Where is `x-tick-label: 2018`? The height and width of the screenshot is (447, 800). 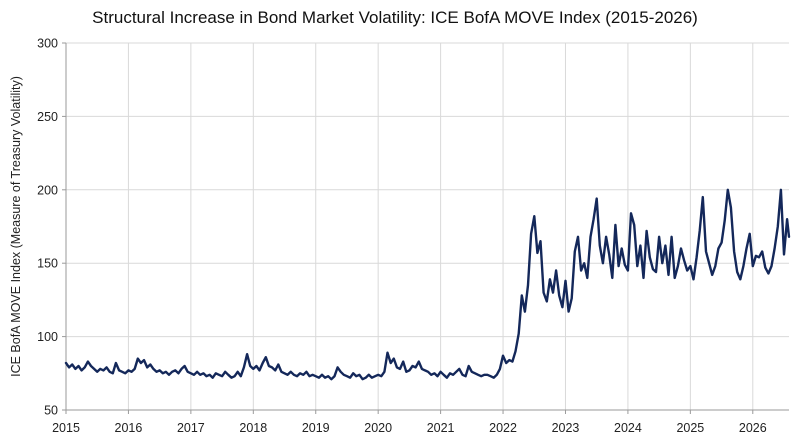 x-tick-label: 2018 is located at coordinates (253, 428).